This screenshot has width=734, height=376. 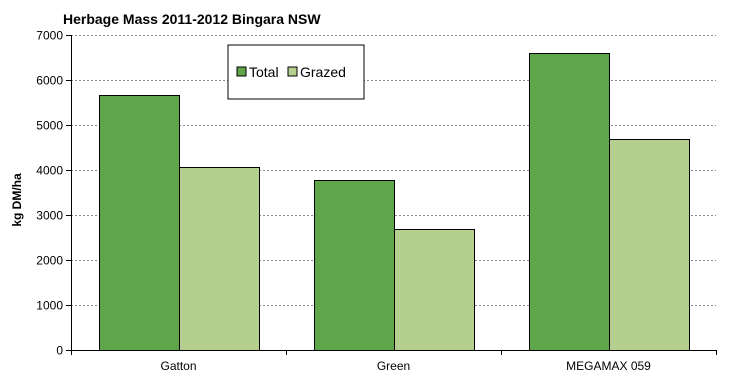 I want to click on legend-label-grazed: Grazed, so click(x=323, y=72).